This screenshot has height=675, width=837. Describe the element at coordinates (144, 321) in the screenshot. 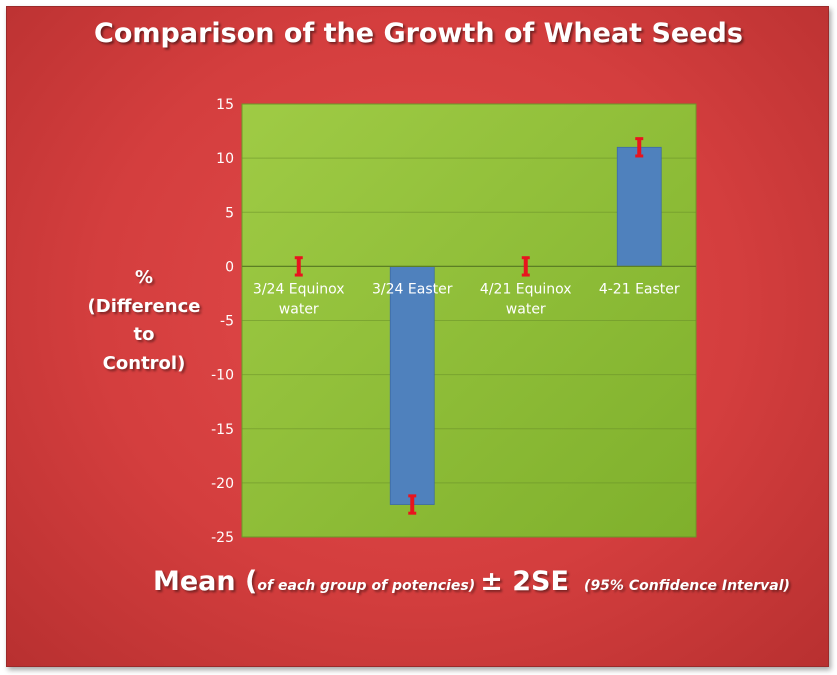

I see `y-axis-label: % (Difference to Control)` at that location.